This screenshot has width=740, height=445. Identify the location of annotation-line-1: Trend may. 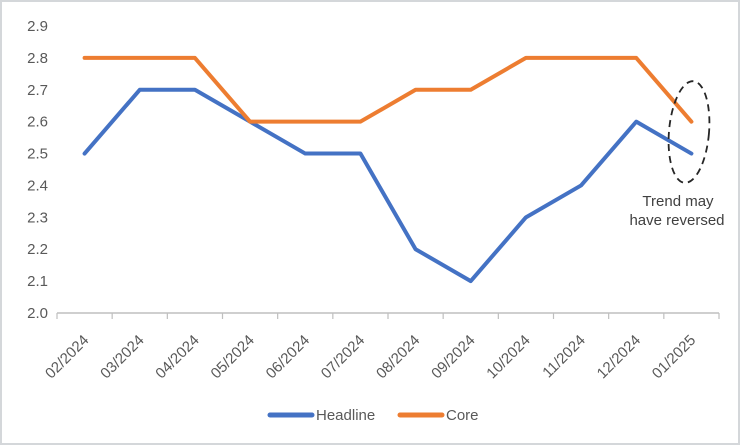
(678, 201).